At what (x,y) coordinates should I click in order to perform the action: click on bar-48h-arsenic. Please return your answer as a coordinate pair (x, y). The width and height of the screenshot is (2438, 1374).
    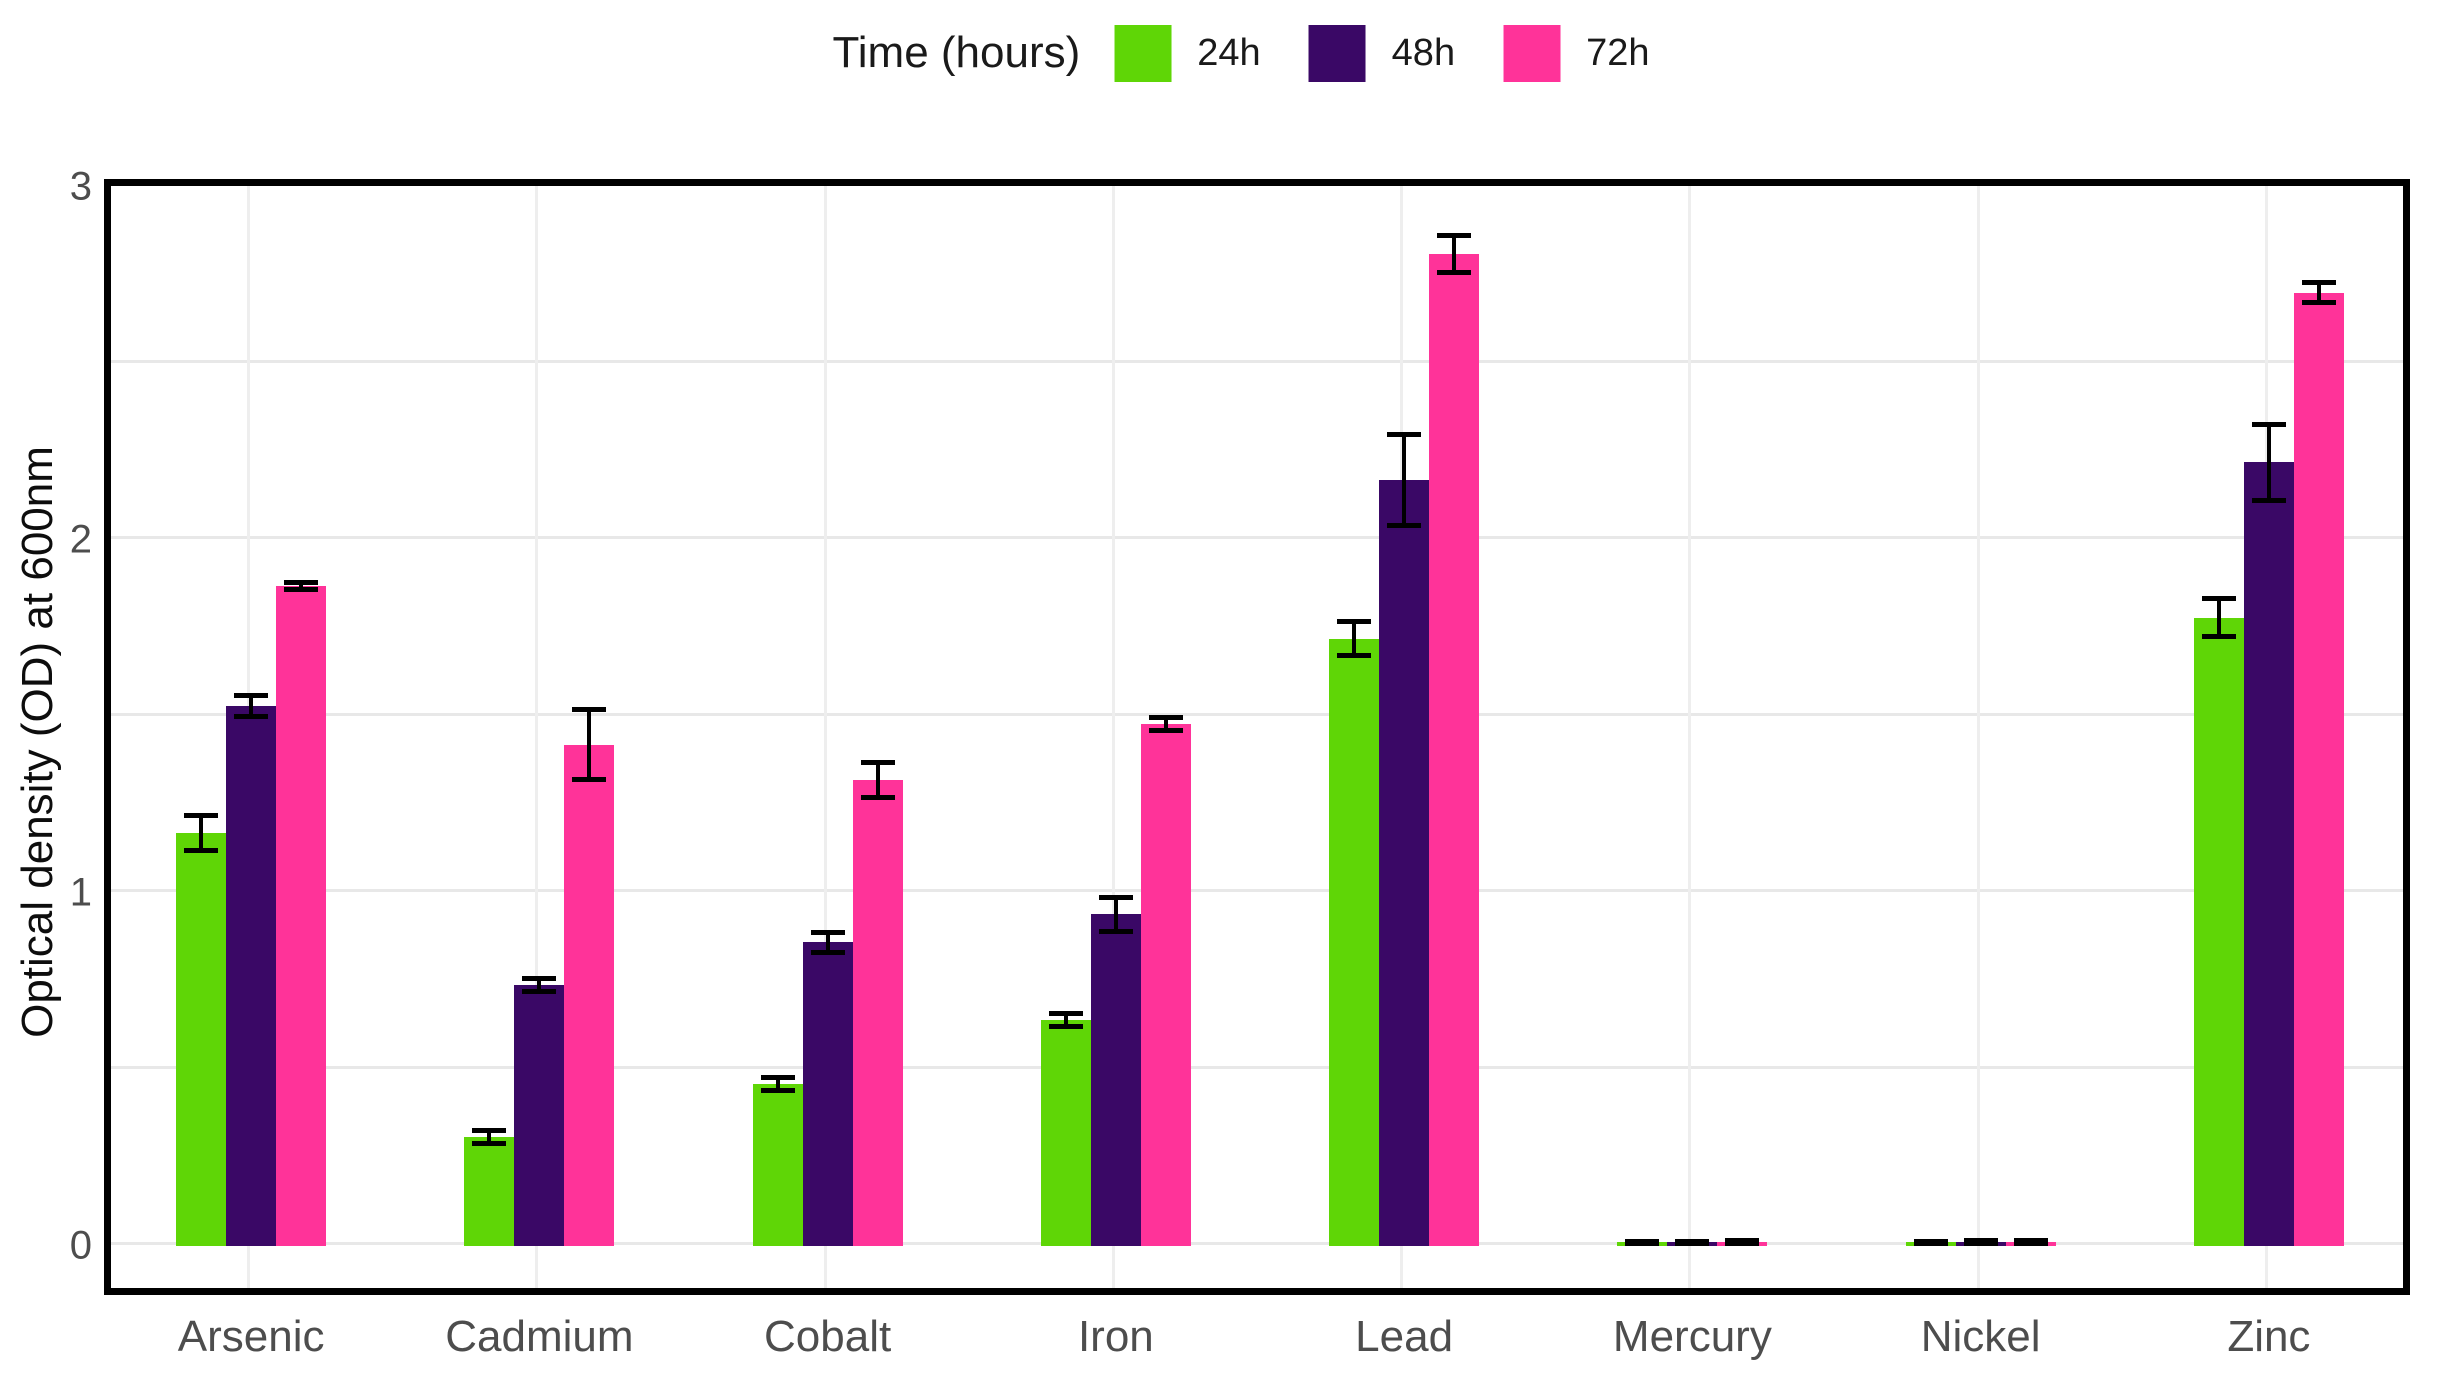
    Looking at the image, I should click on (251, 975).